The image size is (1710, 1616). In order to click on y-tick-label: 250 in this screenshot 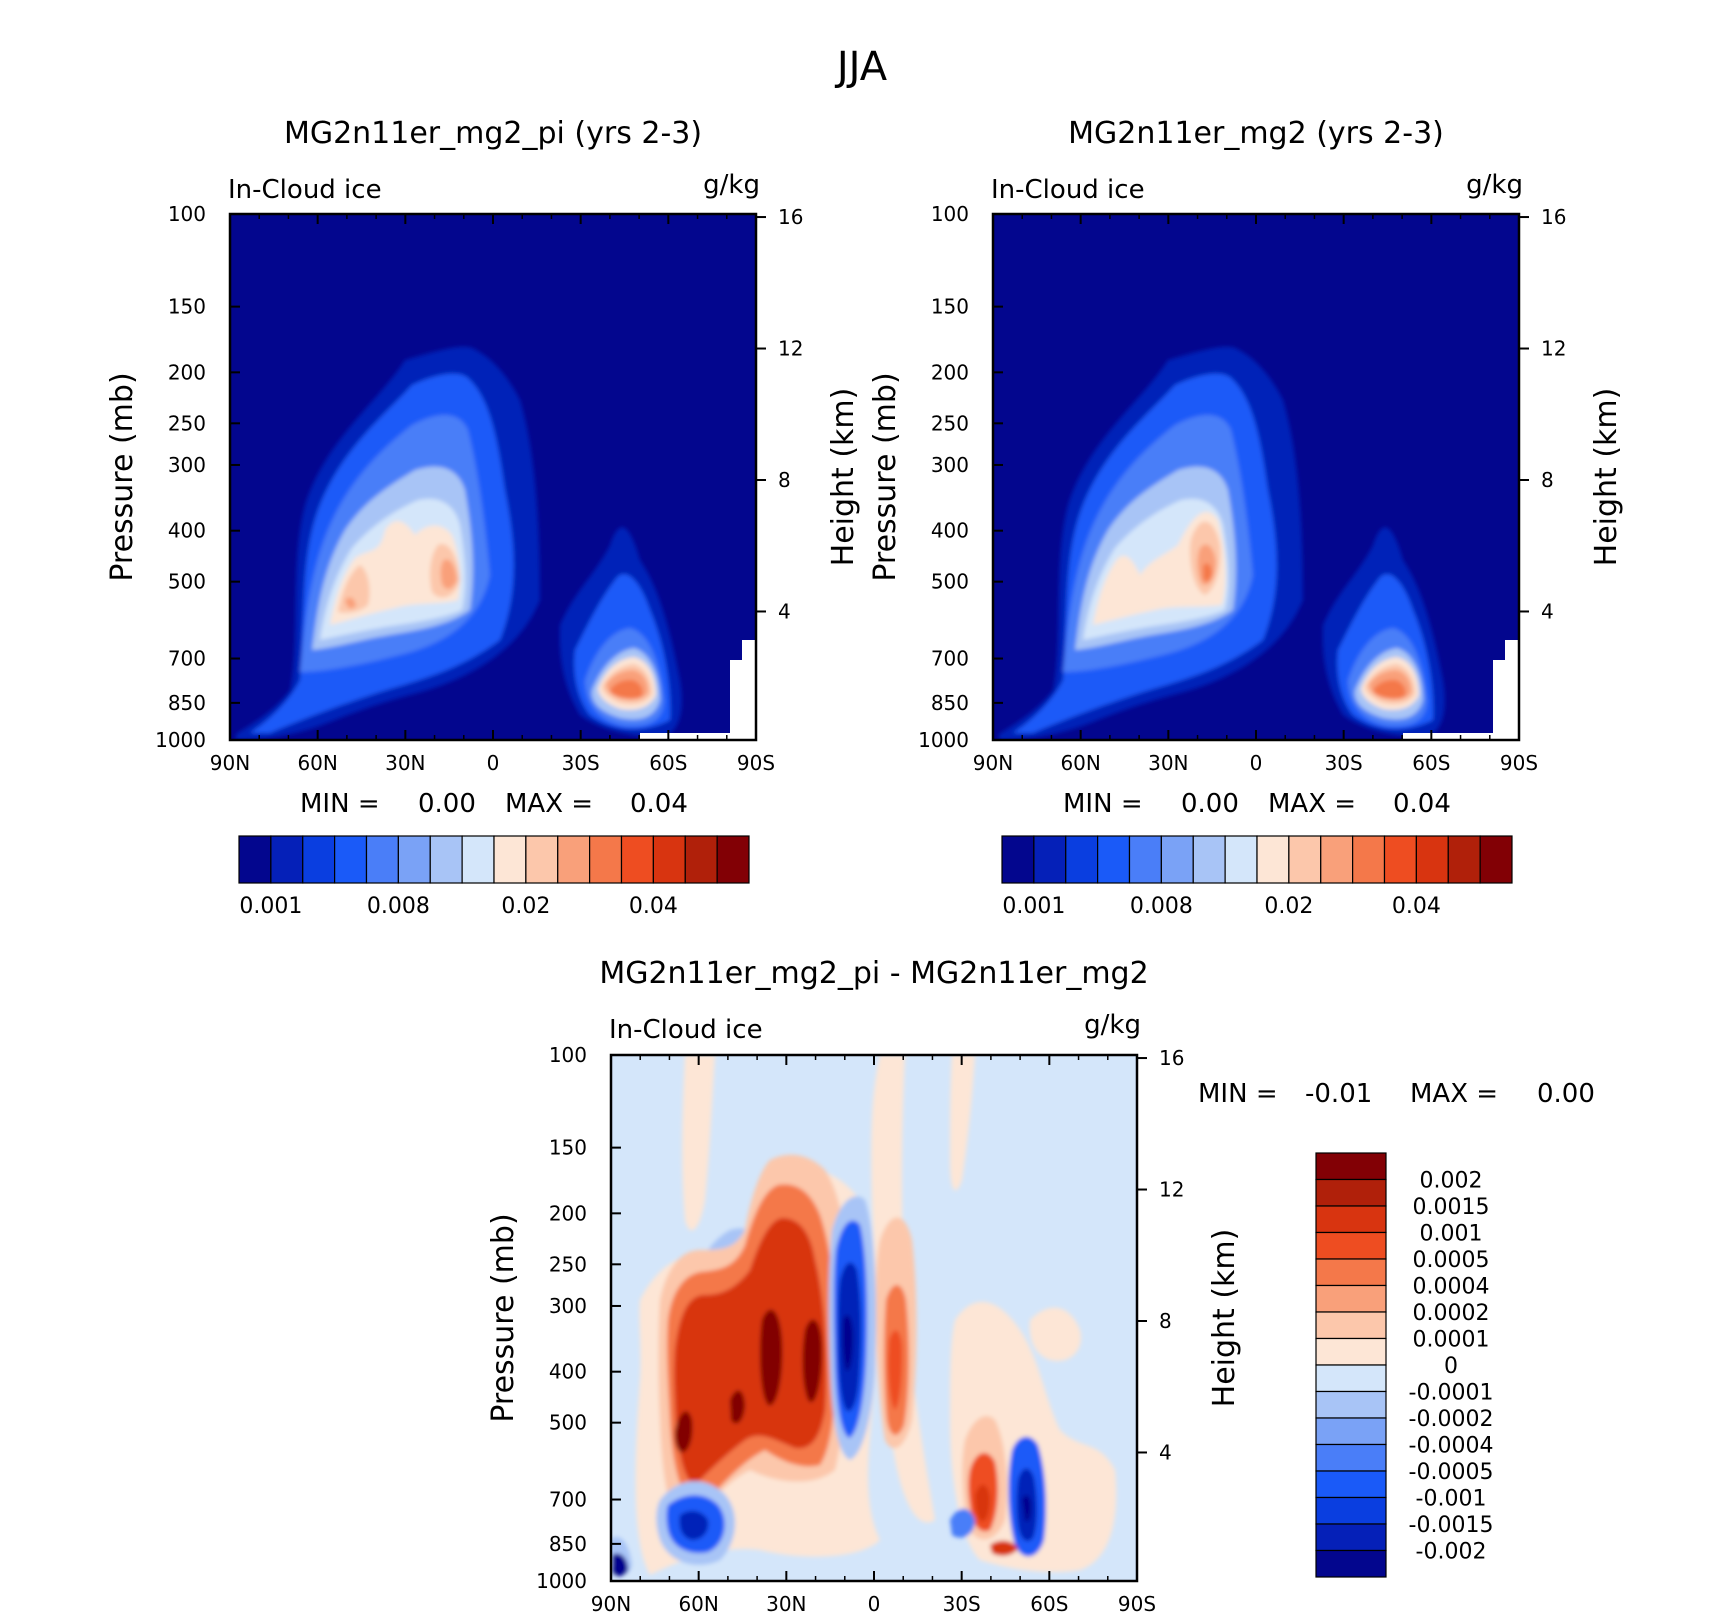, I will do `click(187, 423)`.